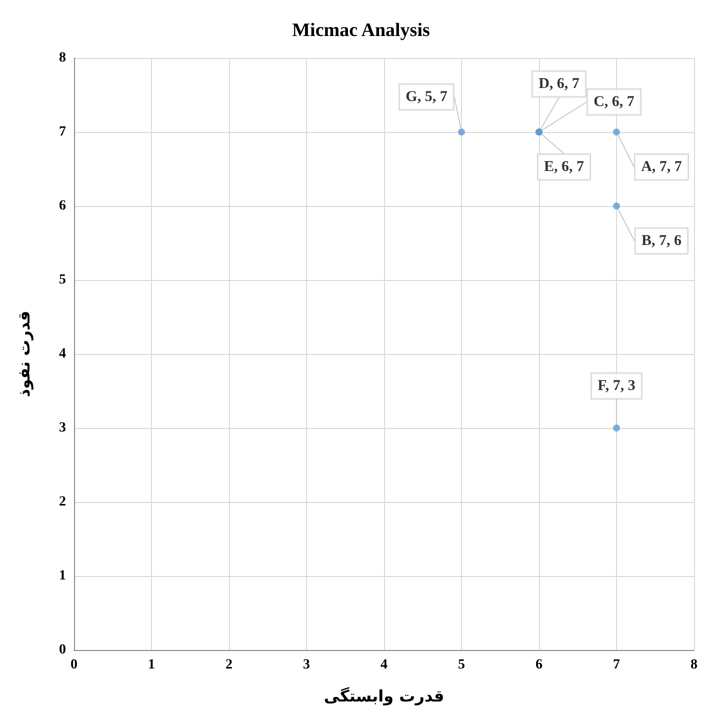 Image resolution: width=722 pixels, height=728 pixels. I want to click on x-tick-label: 6, so click(539, 665).